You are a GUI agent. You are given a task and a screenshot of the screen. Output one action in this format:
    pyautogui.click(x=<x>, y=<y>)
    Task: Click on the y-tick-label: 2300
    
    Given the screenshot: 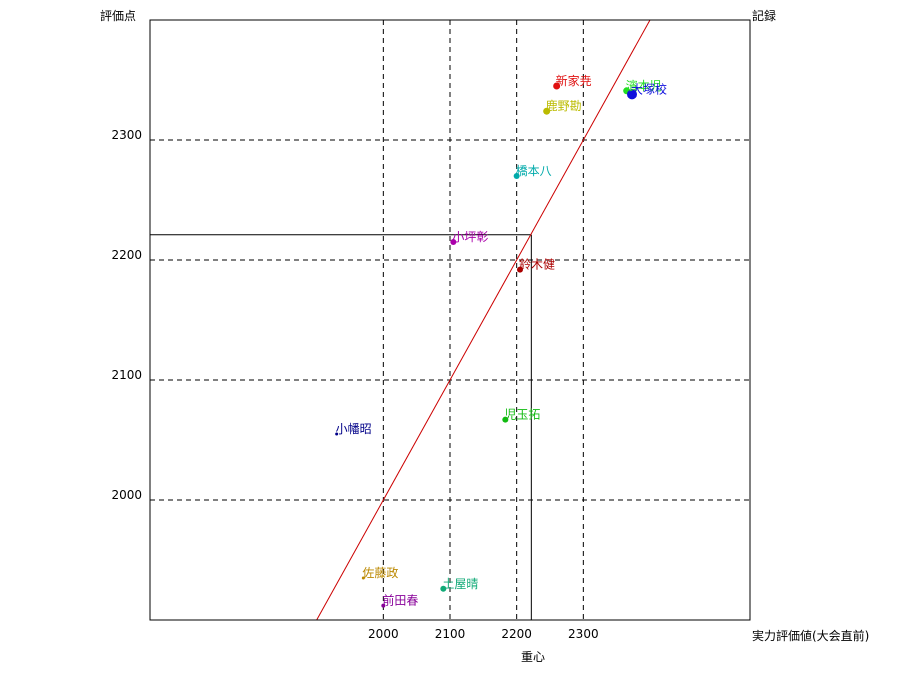 What is the action you would take?
    pyautogui.click(x=126, y=135)
    